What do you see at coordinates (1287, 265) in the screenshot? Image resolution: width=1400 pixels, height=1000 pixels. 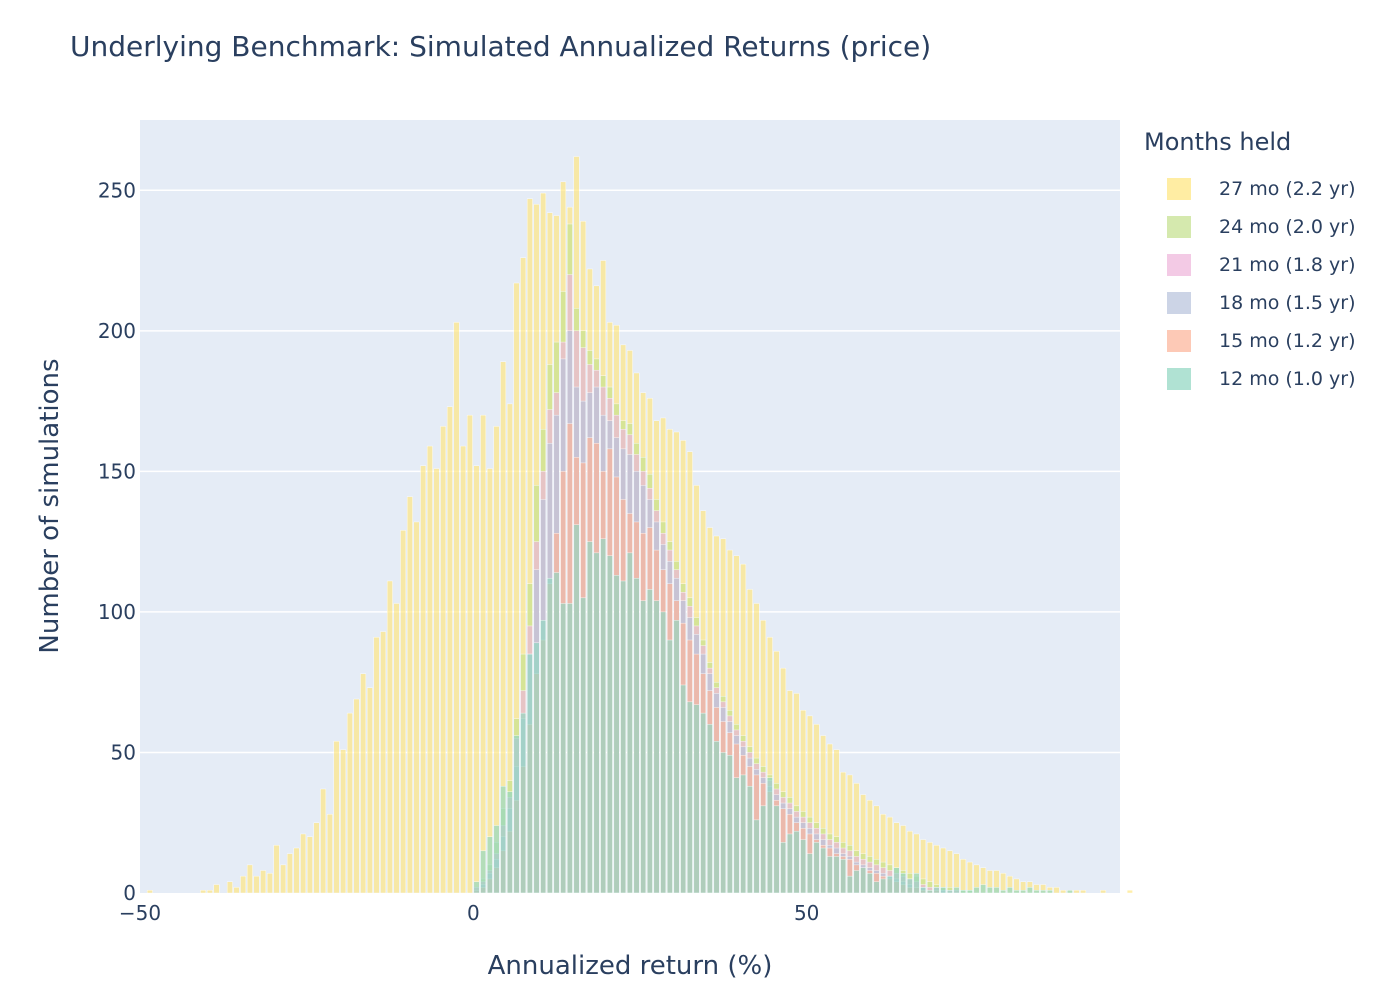 I see `legend-label: 21 mo (1.8 yr)` at bounding box center [1287, 265].